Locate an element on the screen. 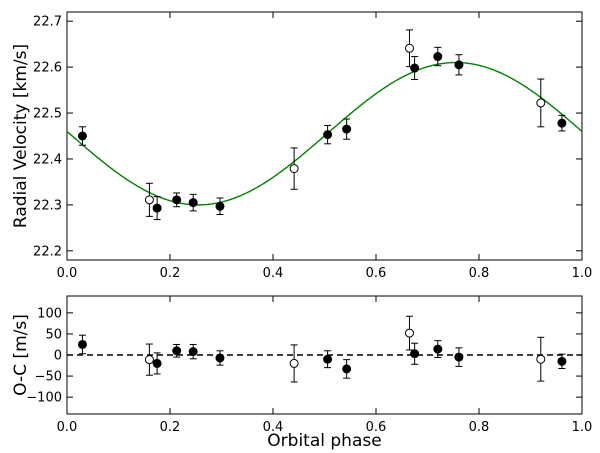 Image resolution: width=600 pixels, height=453 pixels. y-tick-label: 100 is located at coordinates (49, 313).